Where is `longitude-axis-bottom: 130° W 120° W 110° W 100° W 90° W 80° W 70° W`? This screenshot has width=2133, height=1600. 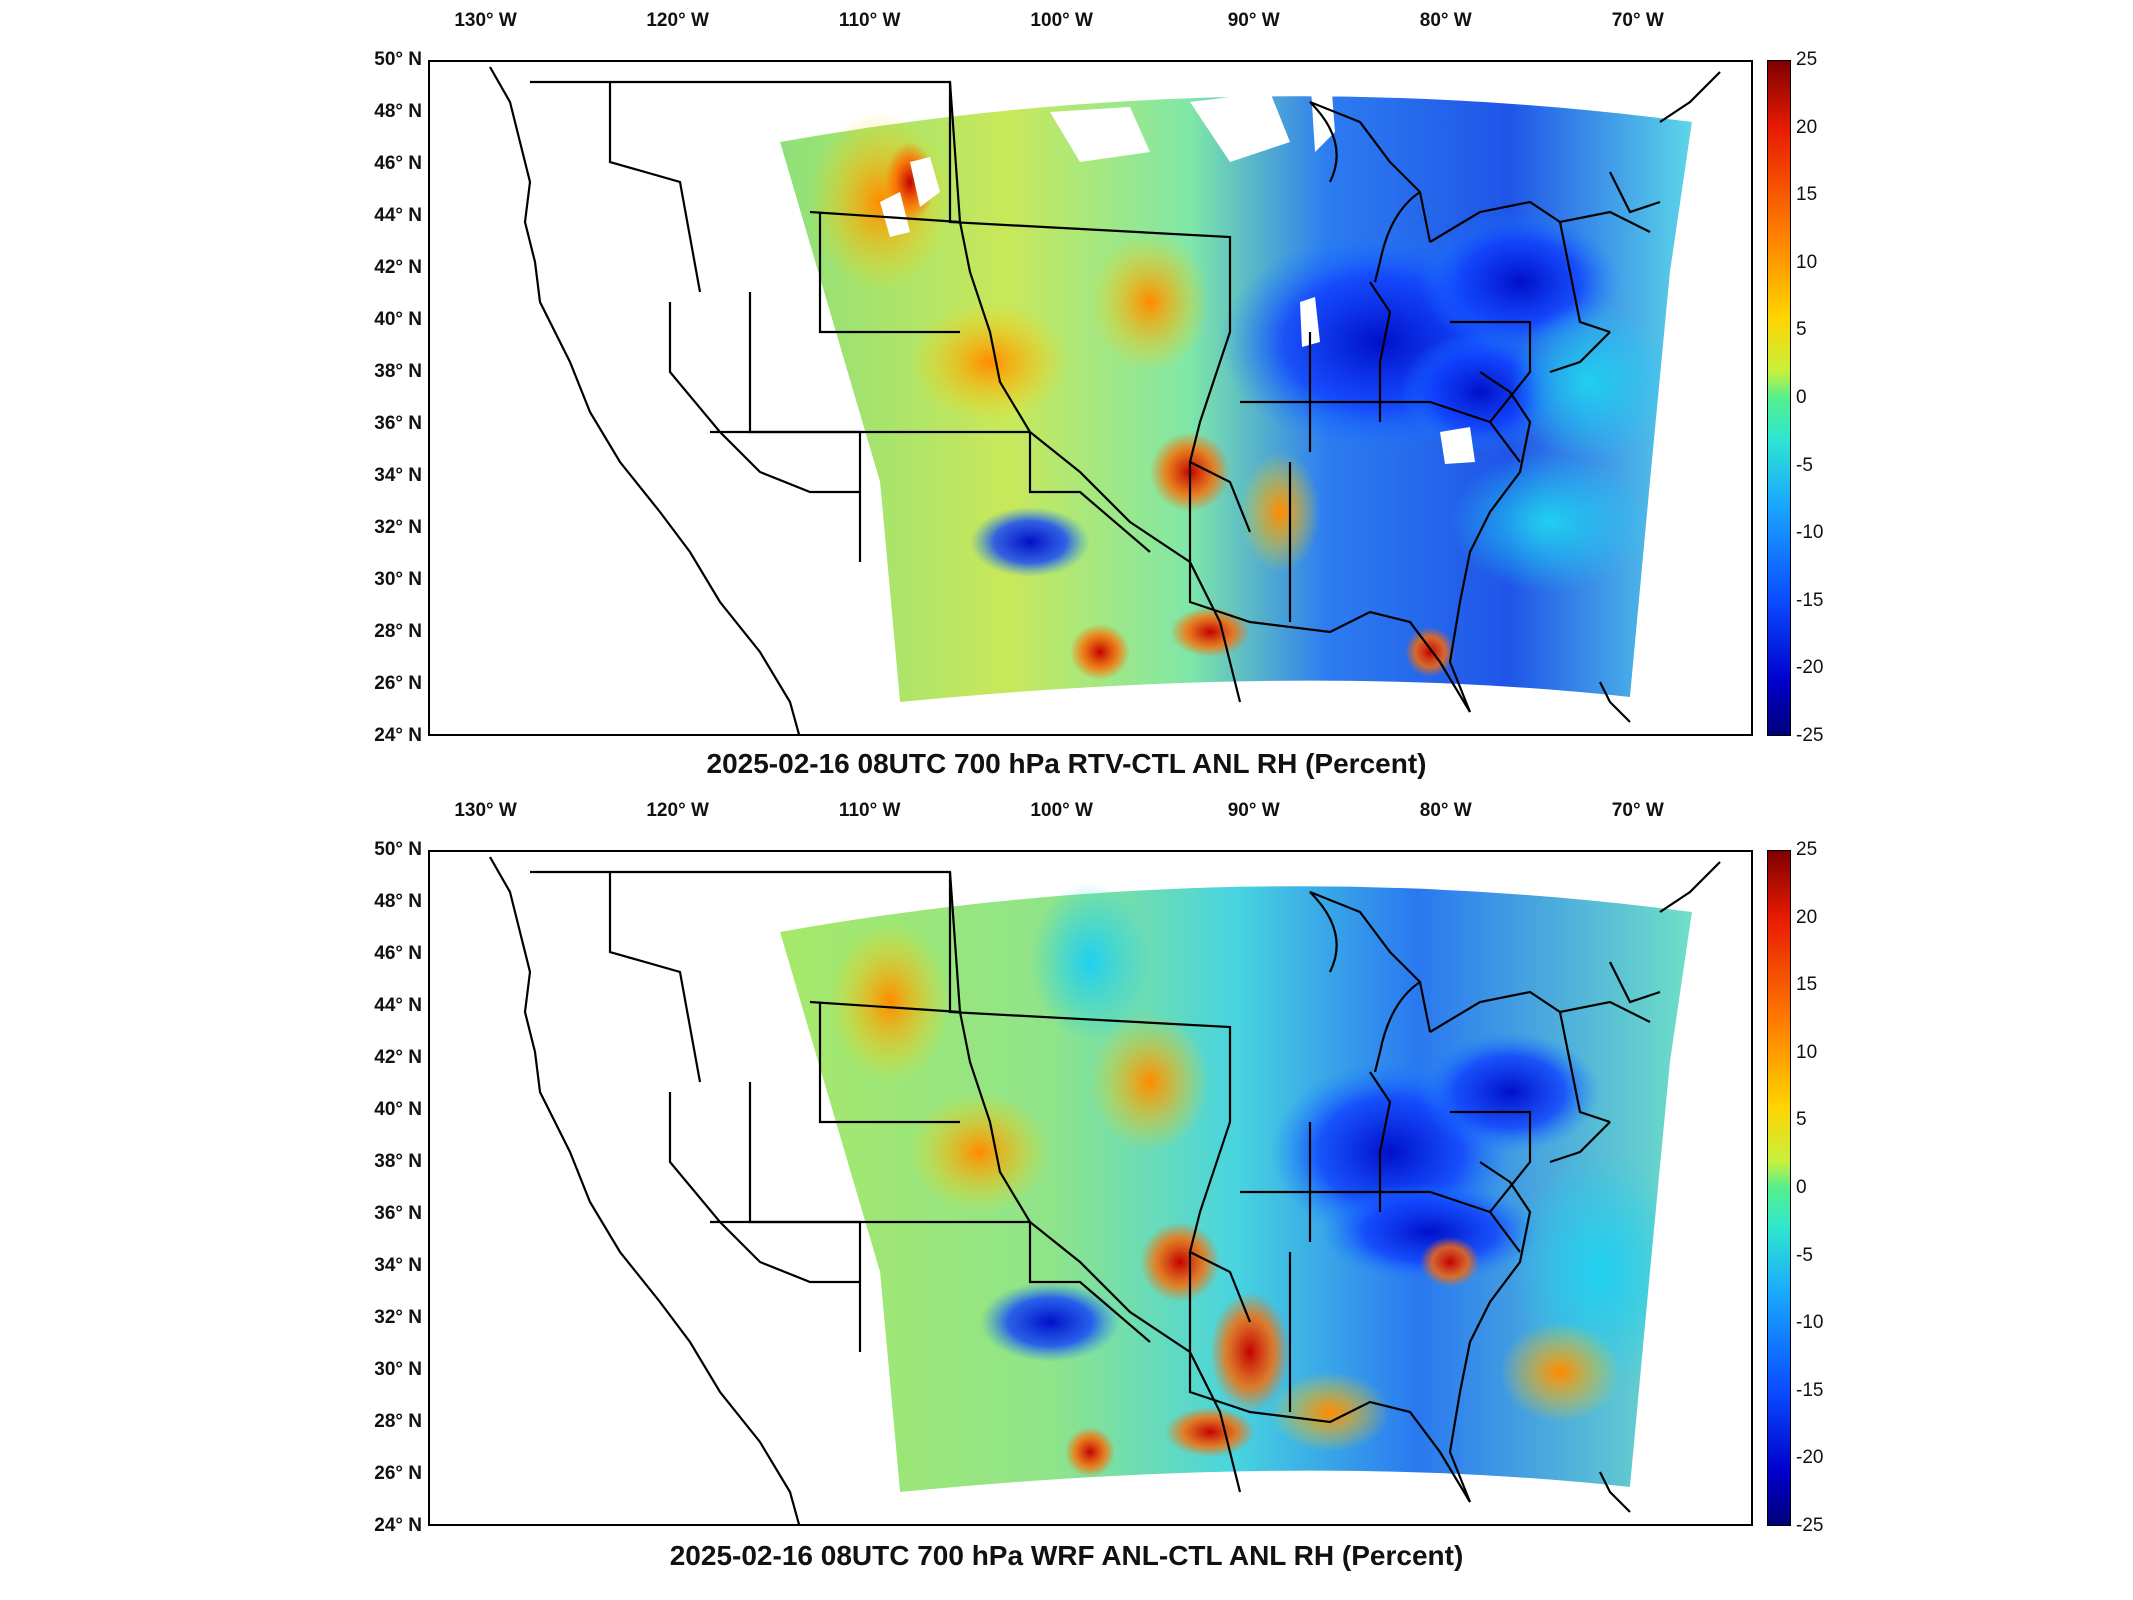
longitude-axis-bottom: 130° W 120° W 110° W 100° W 90° W 80° W 70° W is located at coordinates (1066, 815).